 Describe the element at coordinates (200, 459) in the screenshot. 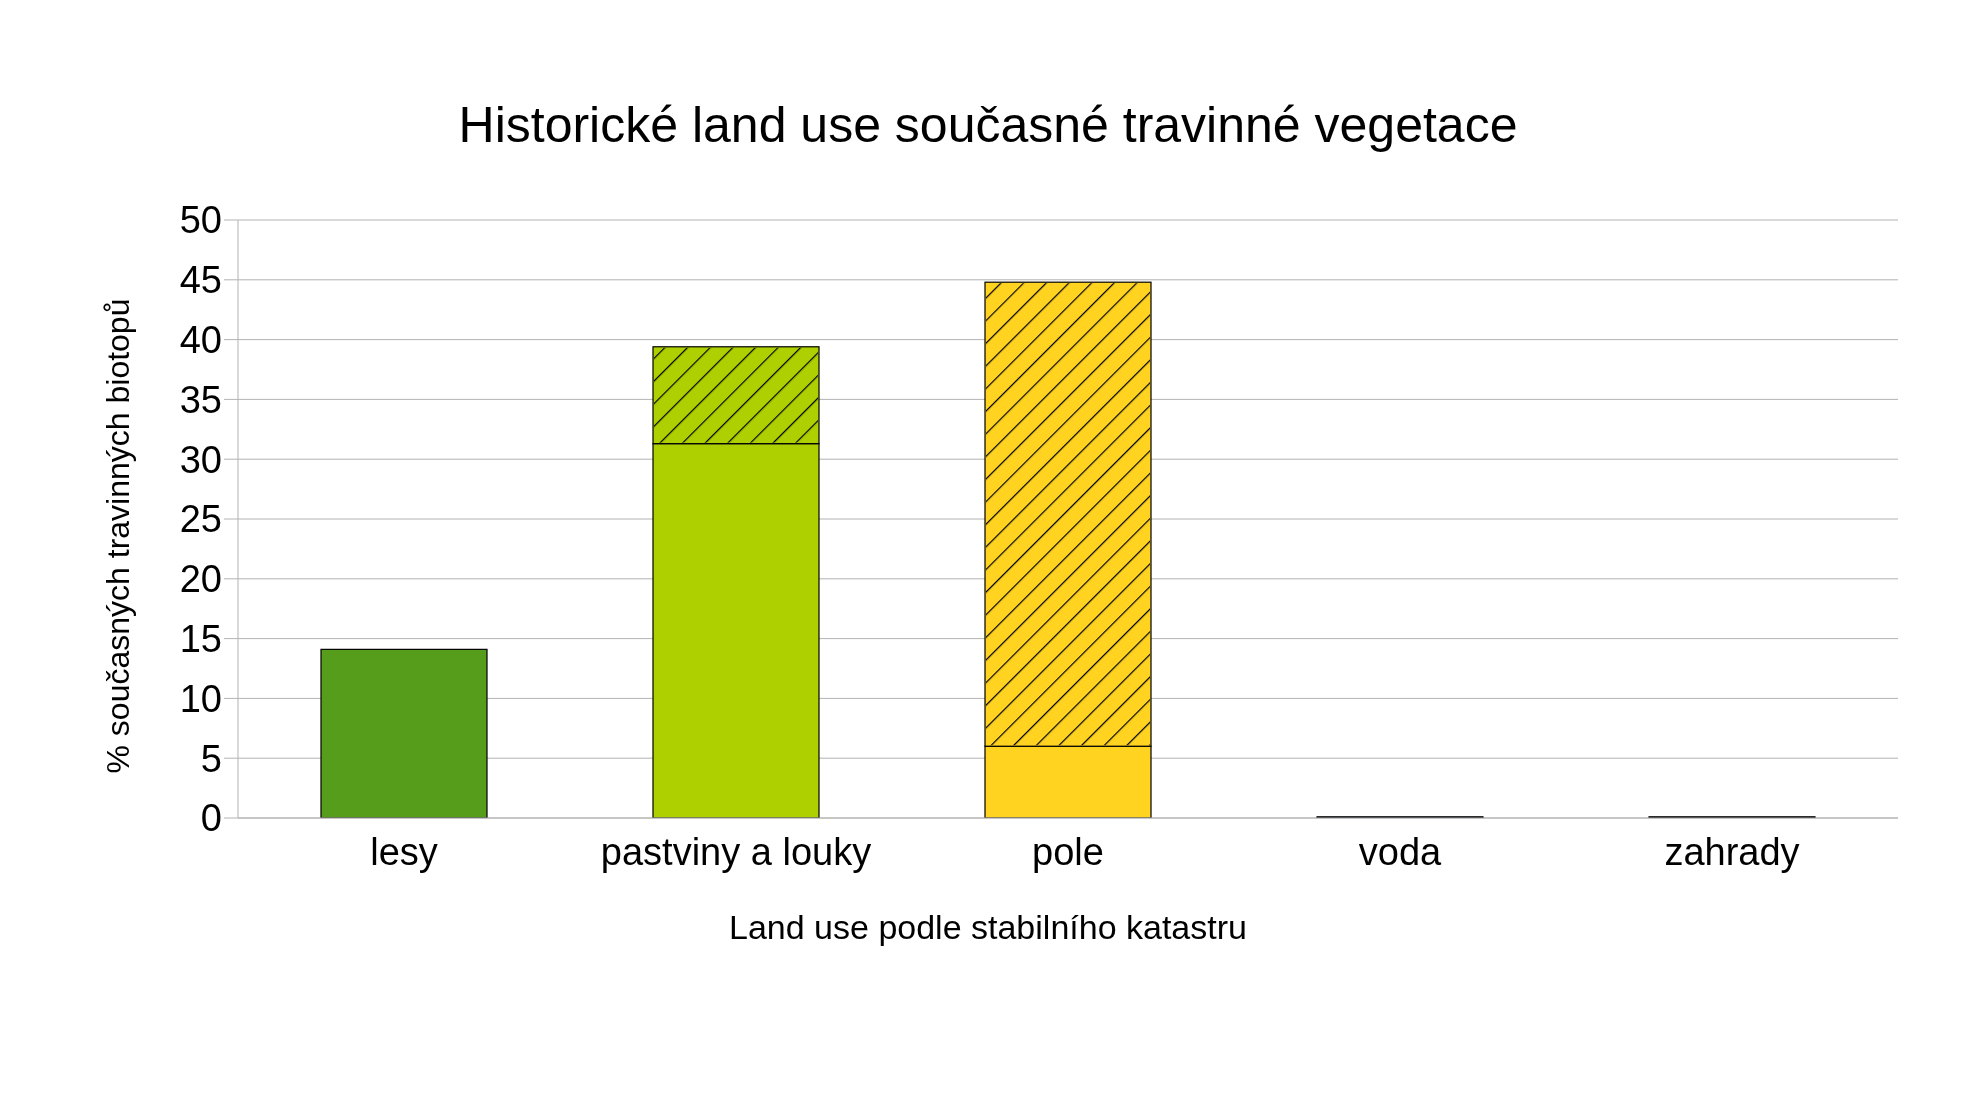

I see `y-tick-label: 30` at that location.